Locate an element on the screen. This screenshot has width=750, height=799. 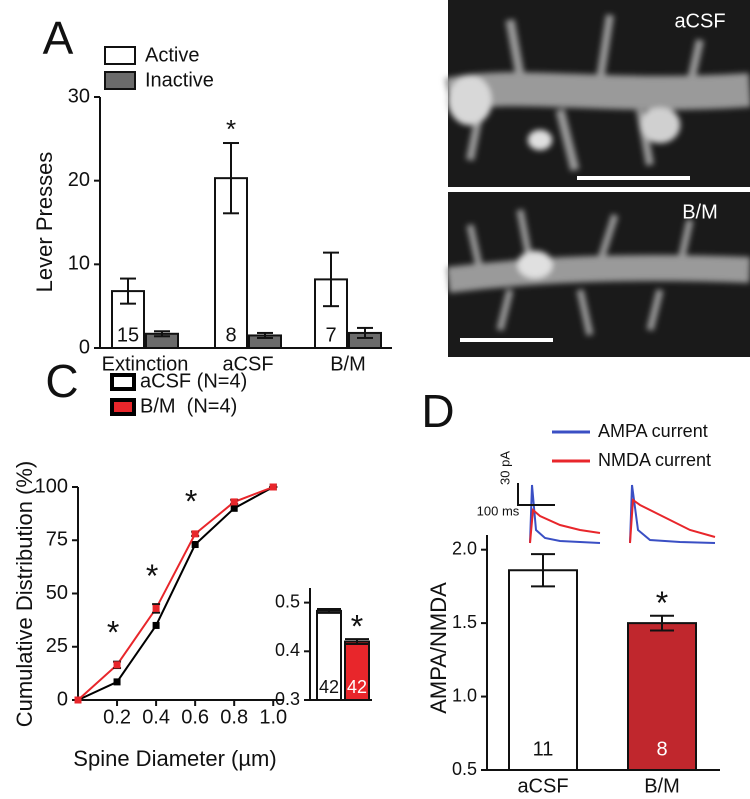
y-tick-label: 0.4 is located at coordinates (287, 650).